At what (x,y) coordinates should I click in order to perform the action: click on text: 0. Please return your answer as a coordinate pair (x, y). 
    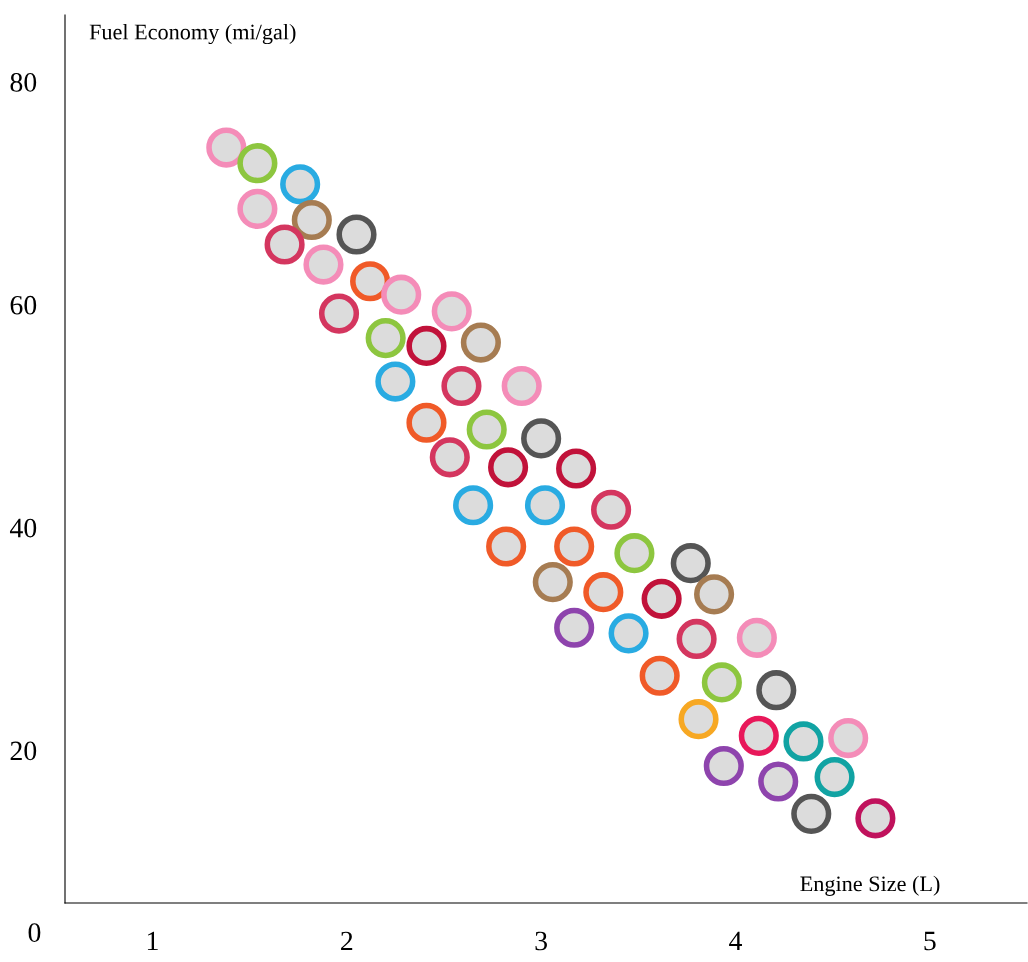
    Looking at the image, I should click on (34, 932).